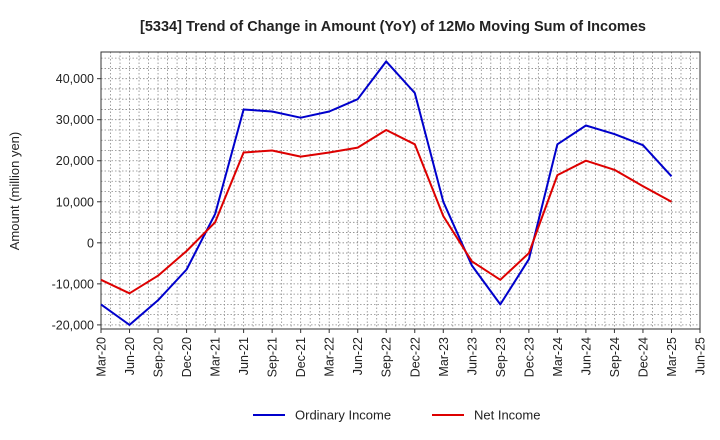 Image resolution: width=720 pixels, height=440 pixels. What do you see at coordinates (415, 357) in the screenshot?
I see `x-tick-label: Dec-22` at bounding box center [415, 357].